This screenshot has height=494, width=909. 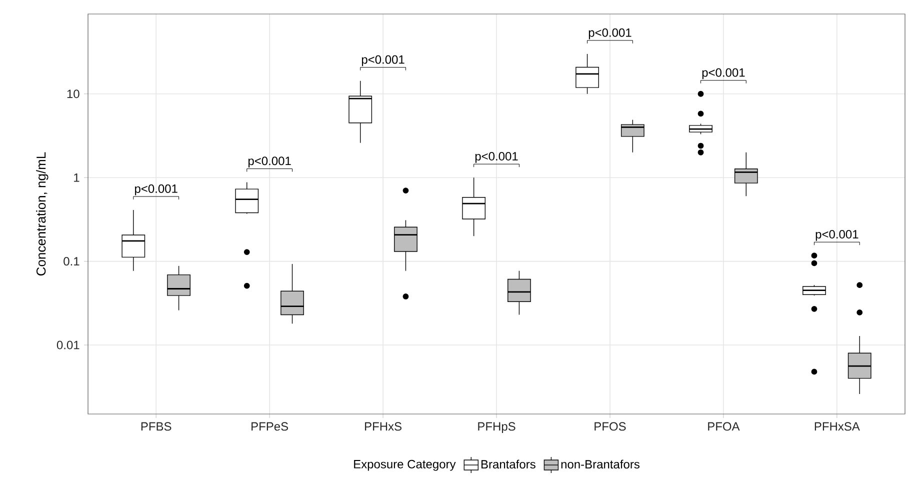 What do you see at coordinates (837, 426) in the screenshot?
I see `x-tick-label: PFHxSA` at bounding box center [837, 426].